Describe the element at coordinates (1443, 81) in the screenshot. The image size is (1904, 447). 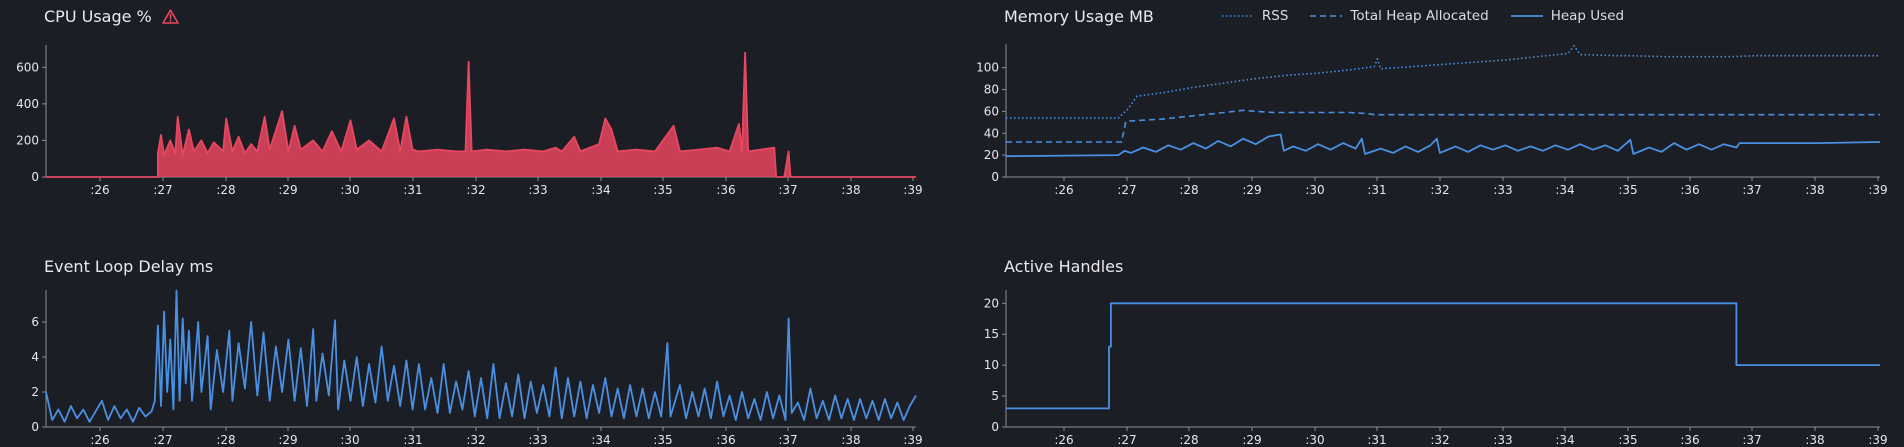
I see `rss-series-line` at that location.